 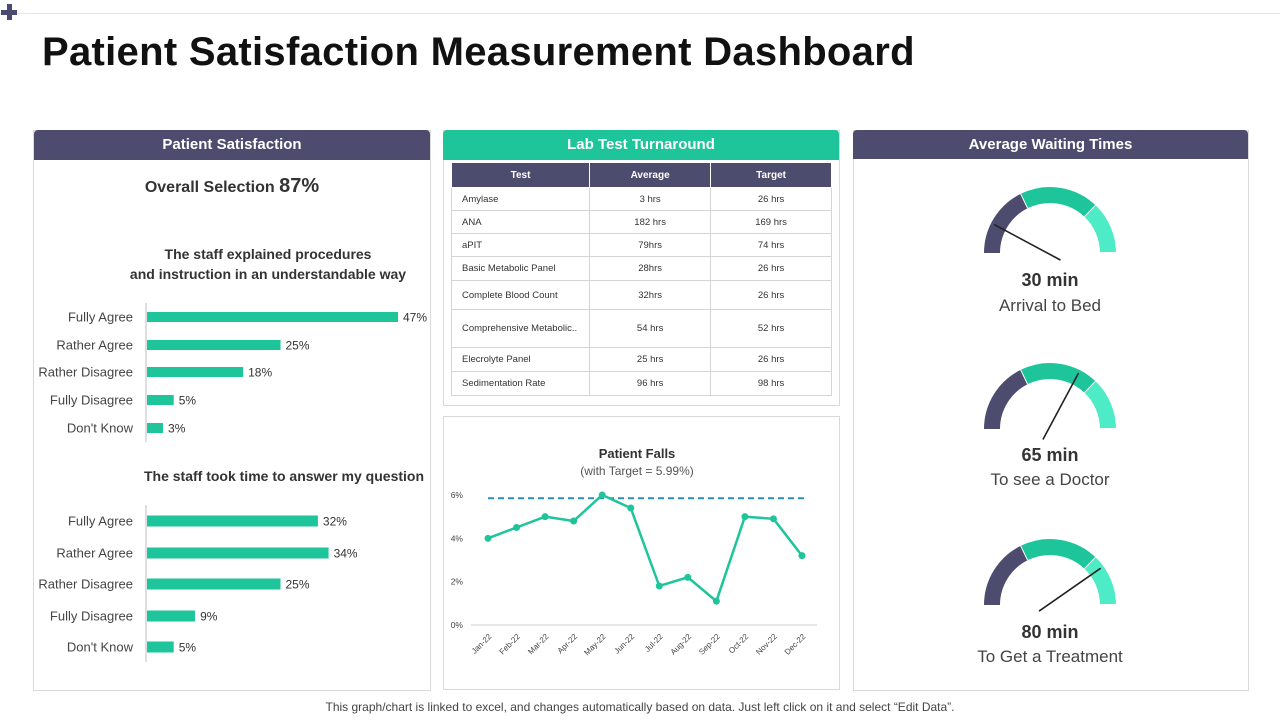 What do you see at coordinates (268, 254) in the screenshot?
I see `bar-chart-title: The staff explained procedures` at bounding box center [268, 254].